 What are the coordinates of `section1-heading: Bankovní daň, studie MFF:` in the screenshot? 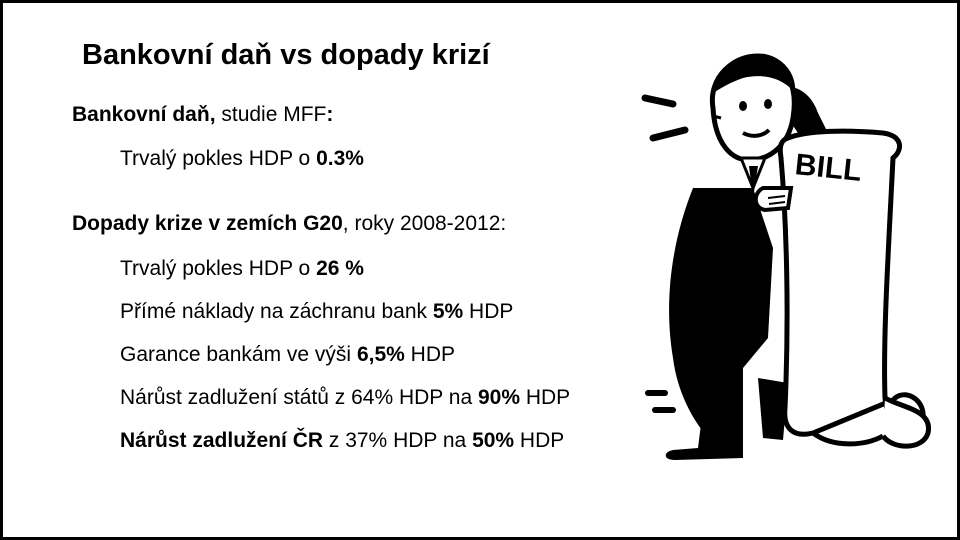 It's located at (202, 115).